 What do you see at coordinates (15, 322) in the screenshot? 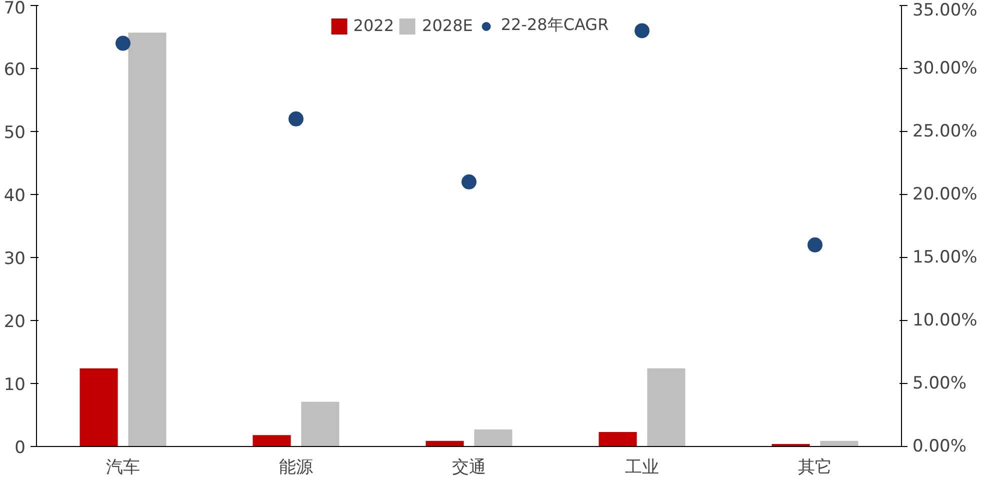
I see `y-tick-label: 20` at bounding box center [15, 322].